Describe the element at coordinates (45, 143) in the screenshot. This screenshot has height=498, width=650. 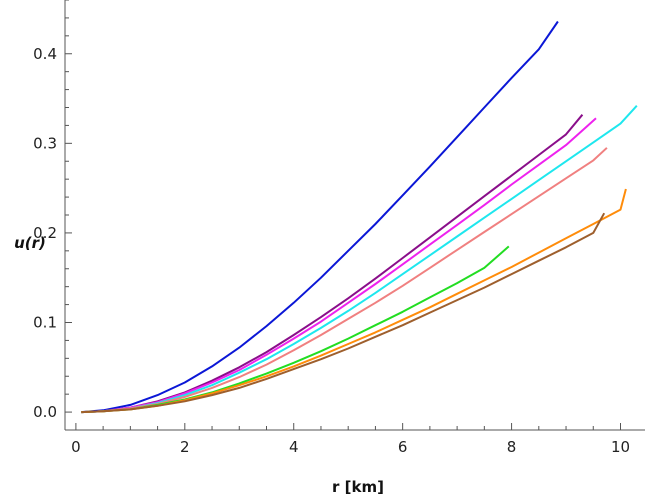
I see `y-tick-label: 0.3` at that location.